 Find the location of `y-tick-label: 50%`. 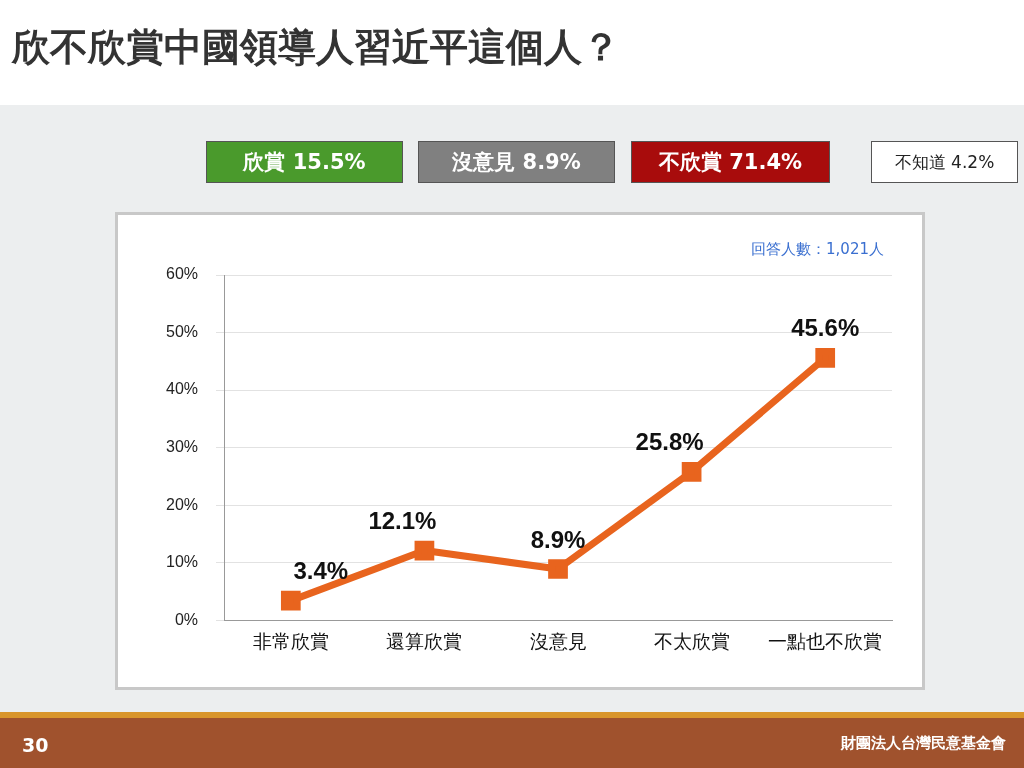

y-tick-label: 50% is located at coordinates (182, 331).